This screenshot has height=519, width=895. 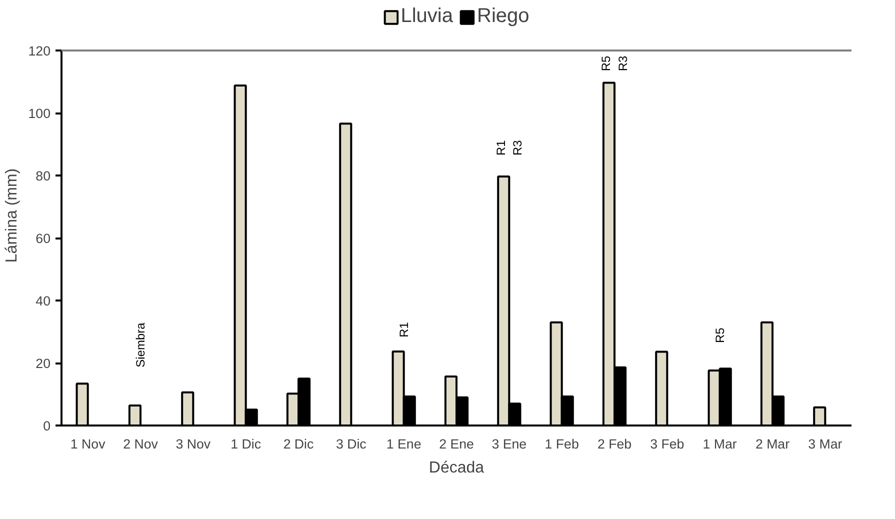 What do you see at coordinates (509, 444) in the screenshot?
I see `x-tick-label: 3 Ene` at bounding box center [509, 444].